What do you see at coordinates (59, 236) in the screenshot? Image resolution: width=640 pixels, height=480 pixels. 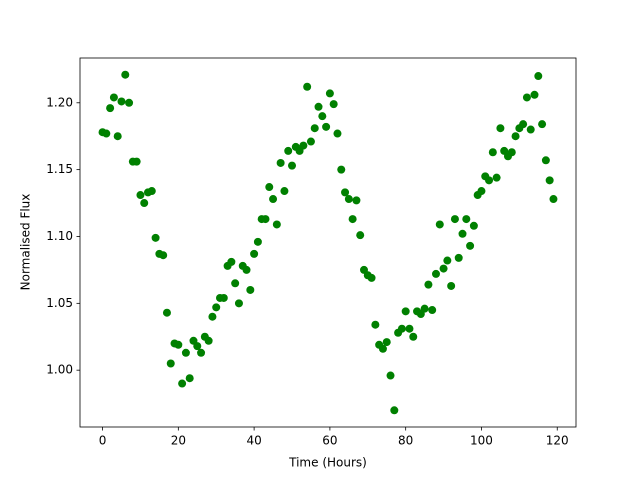 I see `y-tick-label: 1.10` at bounding box center [59, 236].